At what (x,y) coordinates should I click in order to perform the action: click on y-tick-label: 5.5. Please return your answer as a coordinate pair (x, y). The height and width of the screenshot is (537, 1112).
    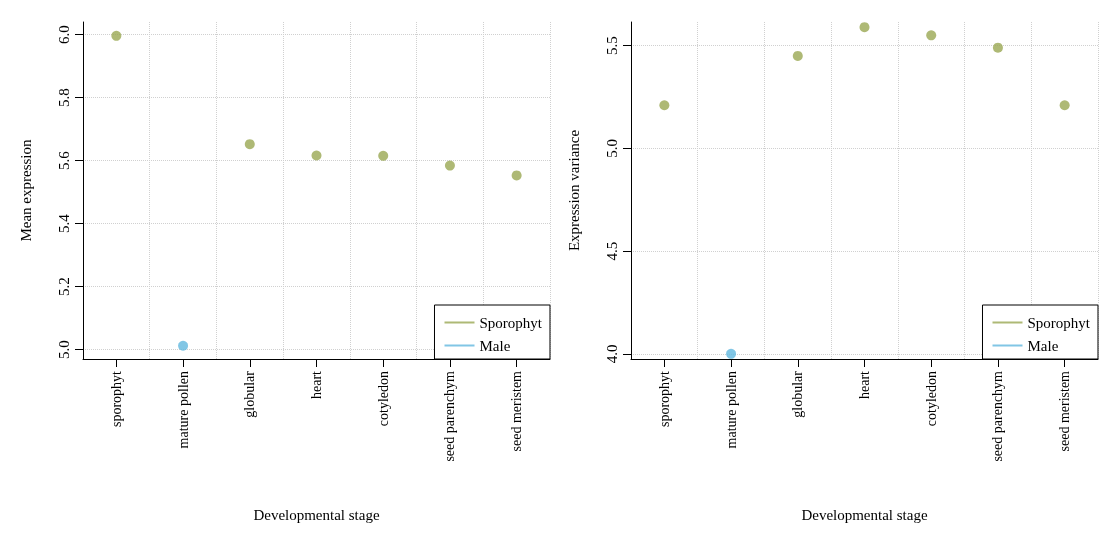
    Looking at the image, I should click on (611, 46).